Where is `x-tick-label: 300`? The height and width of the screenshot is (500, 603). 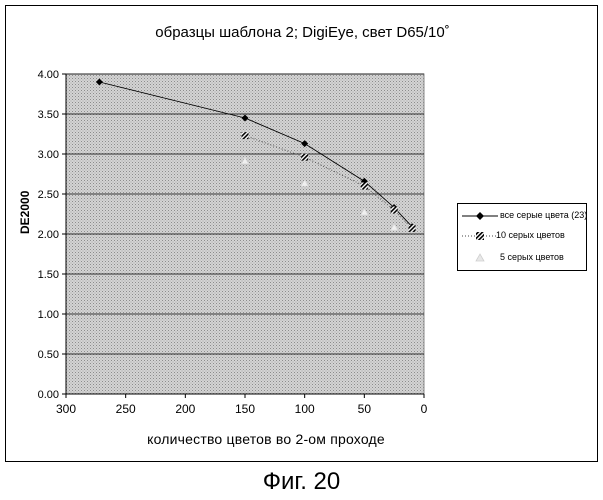
x-tick-label: 300 is located at coordinates (66, 409).